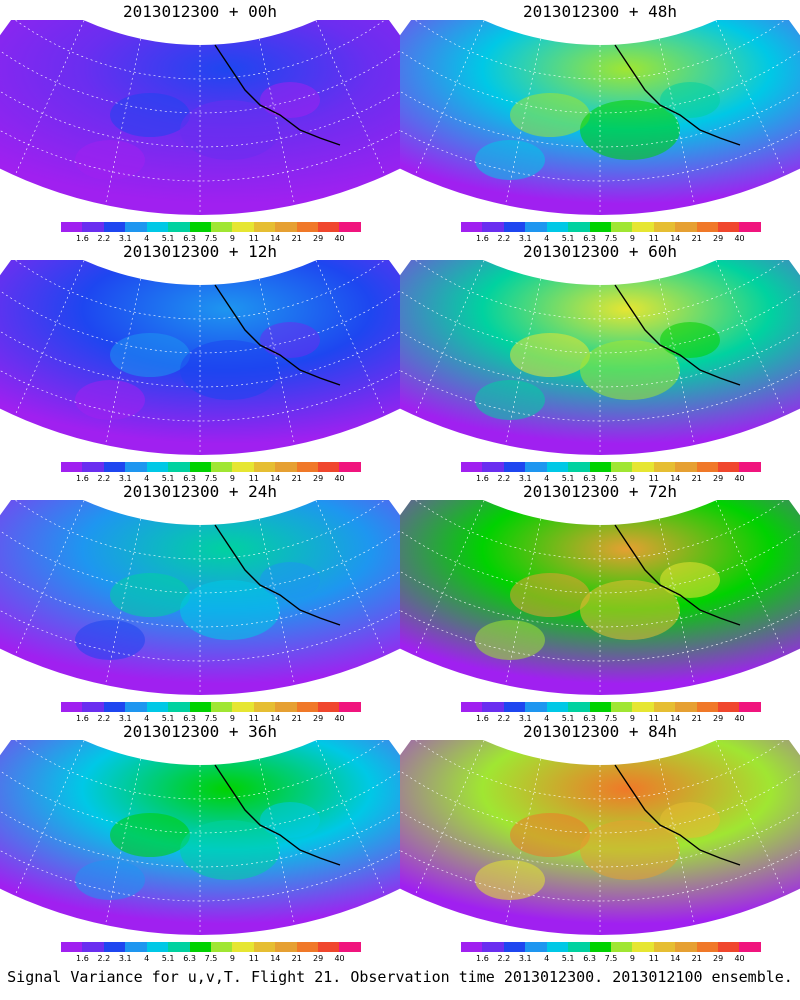  Describe the element at coordinates (318, 718) in the screenshot. I see `colorbar-tick-label: 29` at that location.